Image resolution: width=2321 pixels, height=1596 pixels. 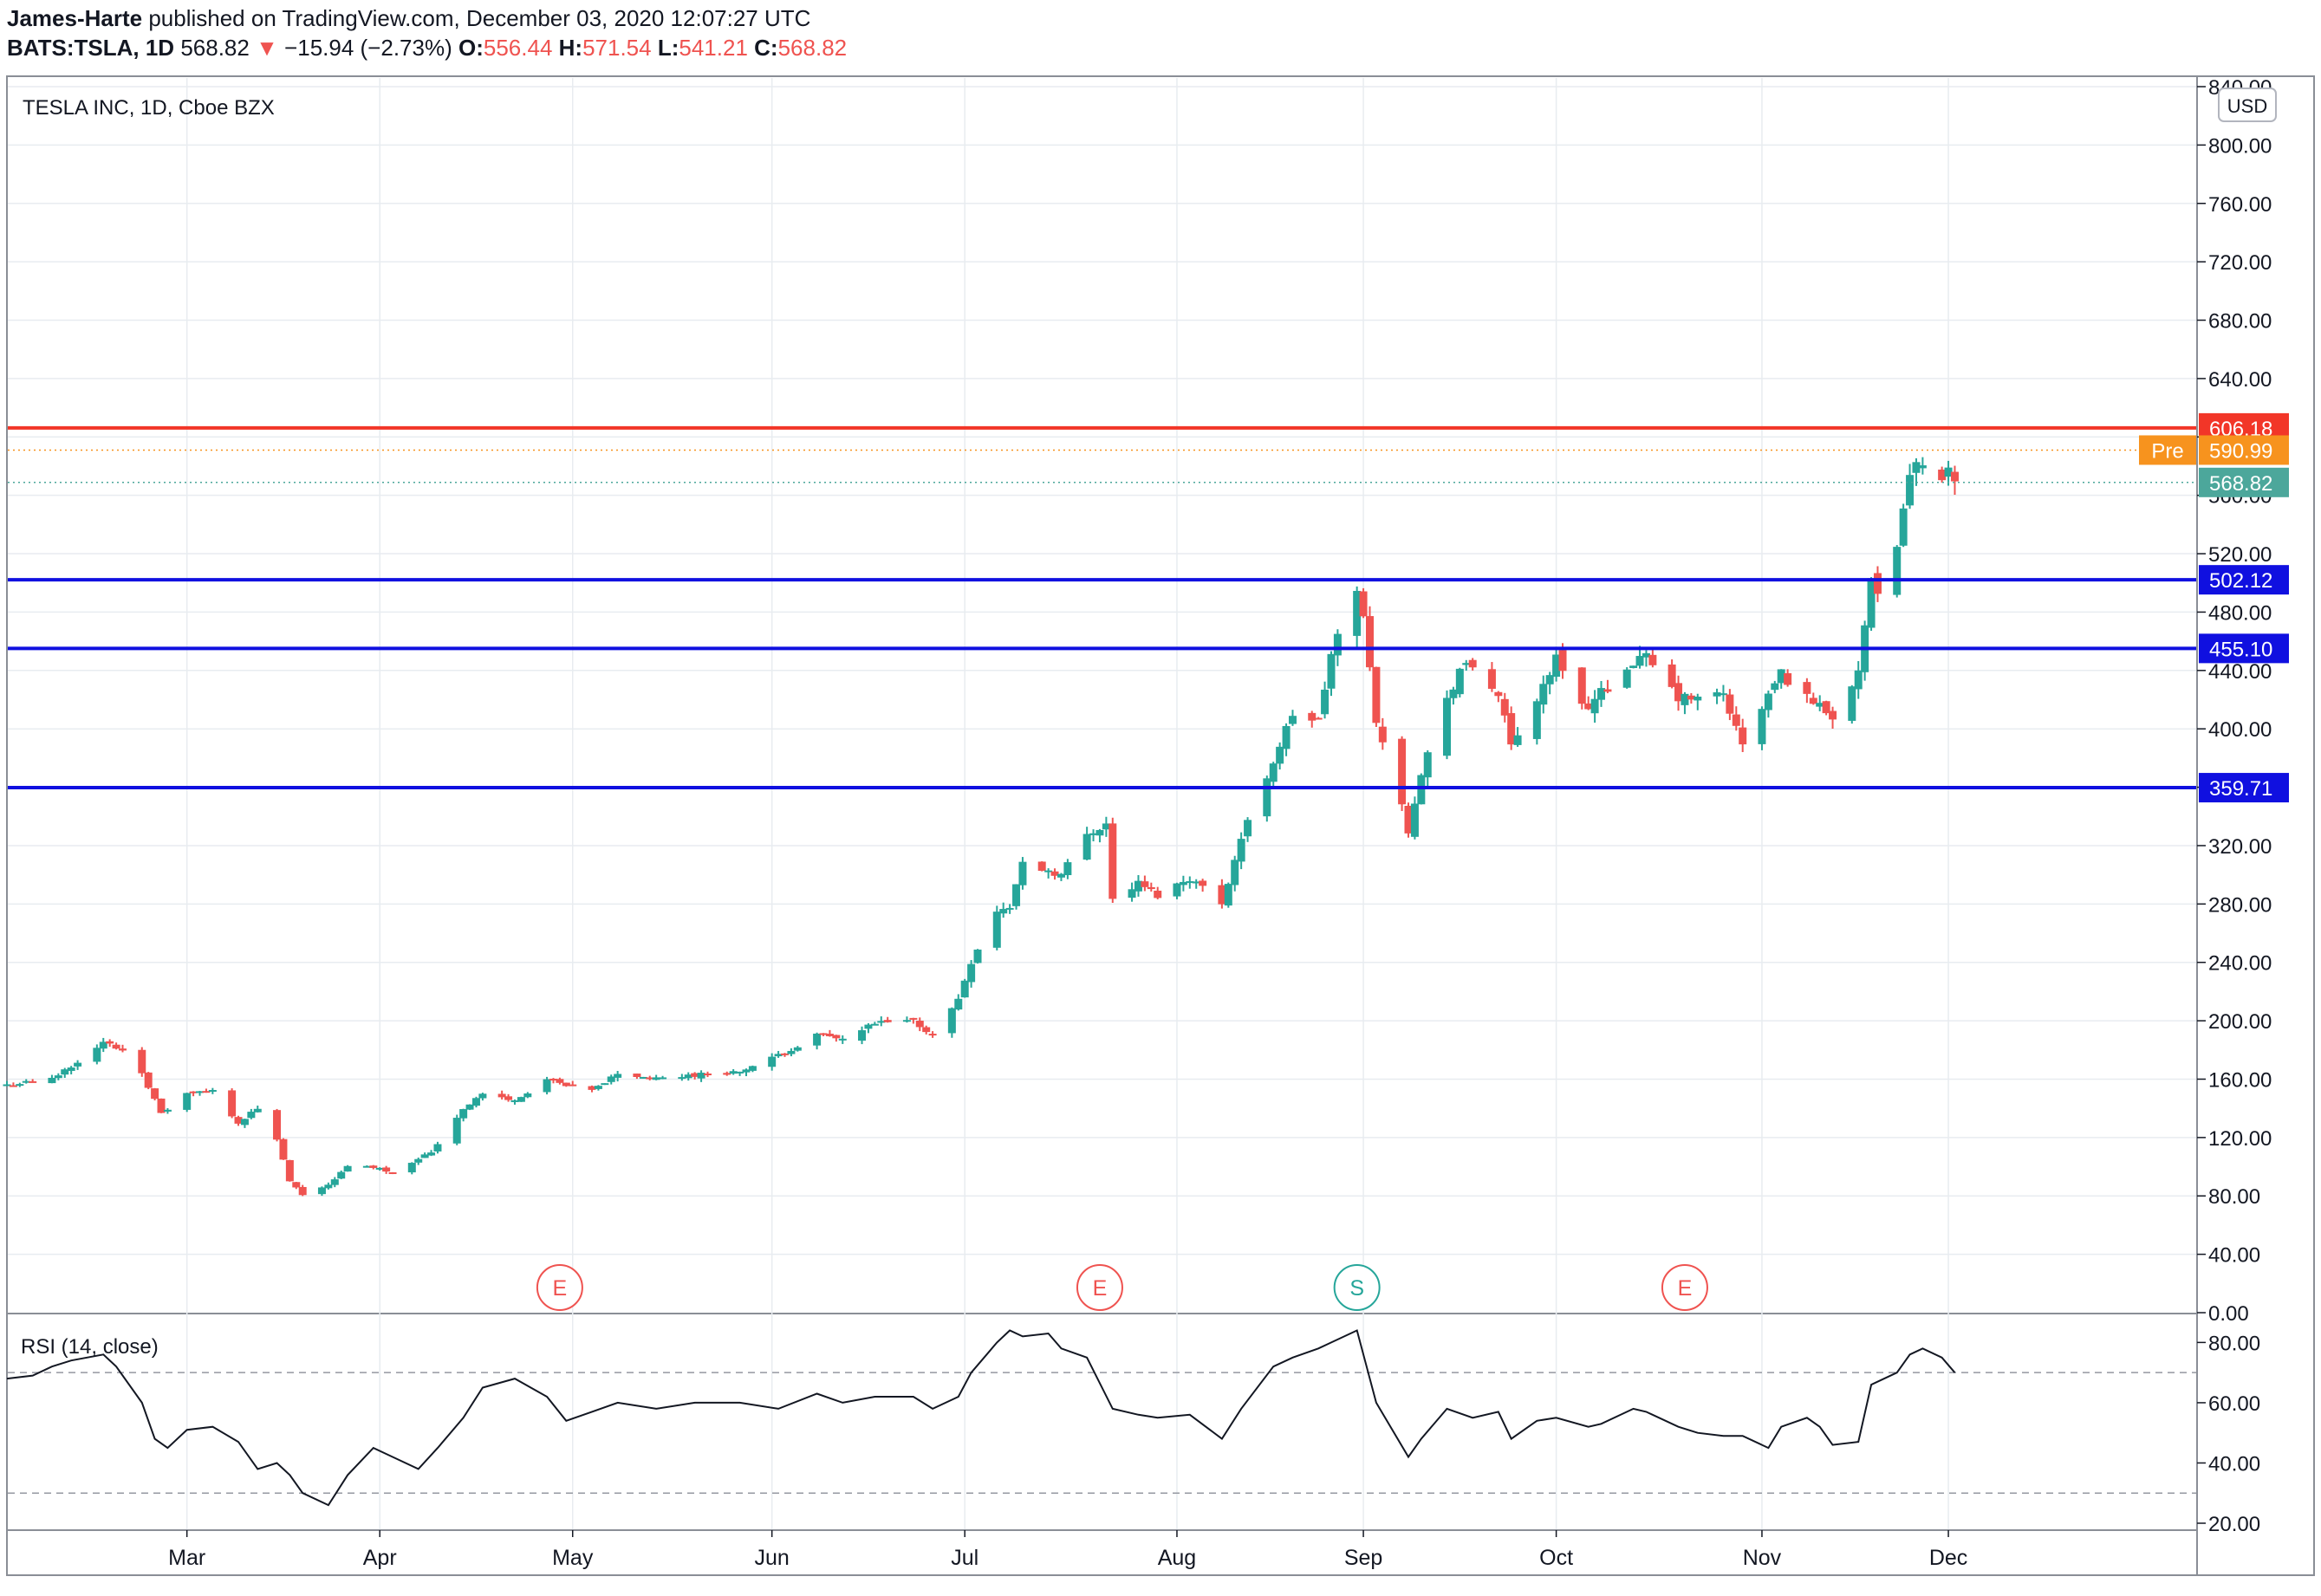 I want to click on time-tick-label: Apr, so click(x=380, y=1558).